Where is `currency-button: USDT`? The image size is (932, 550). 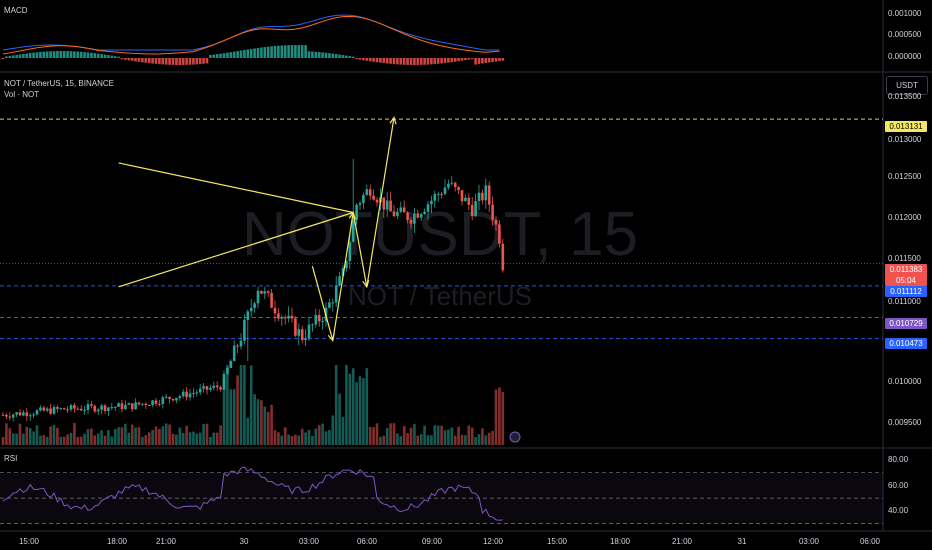 currency-button: USDT is located at coordinates (907, 85).